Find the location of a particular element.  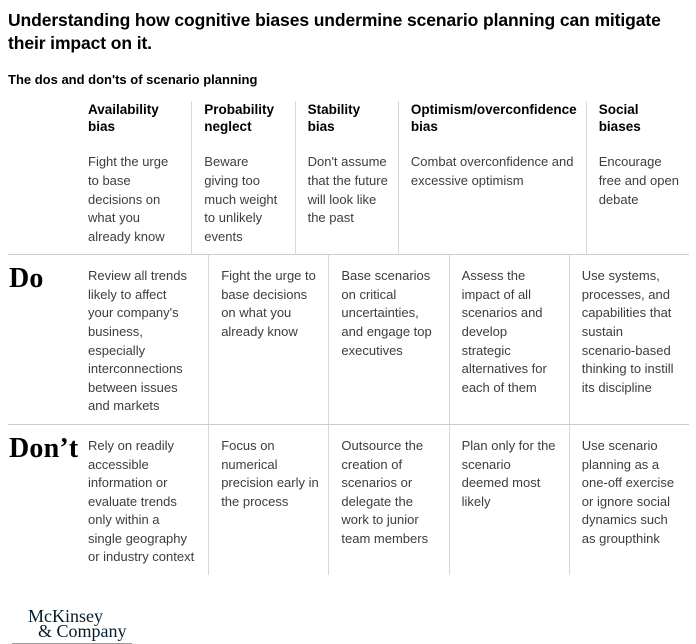

bias-description: Encourage free and open debate is located at coordinates (638, 180).